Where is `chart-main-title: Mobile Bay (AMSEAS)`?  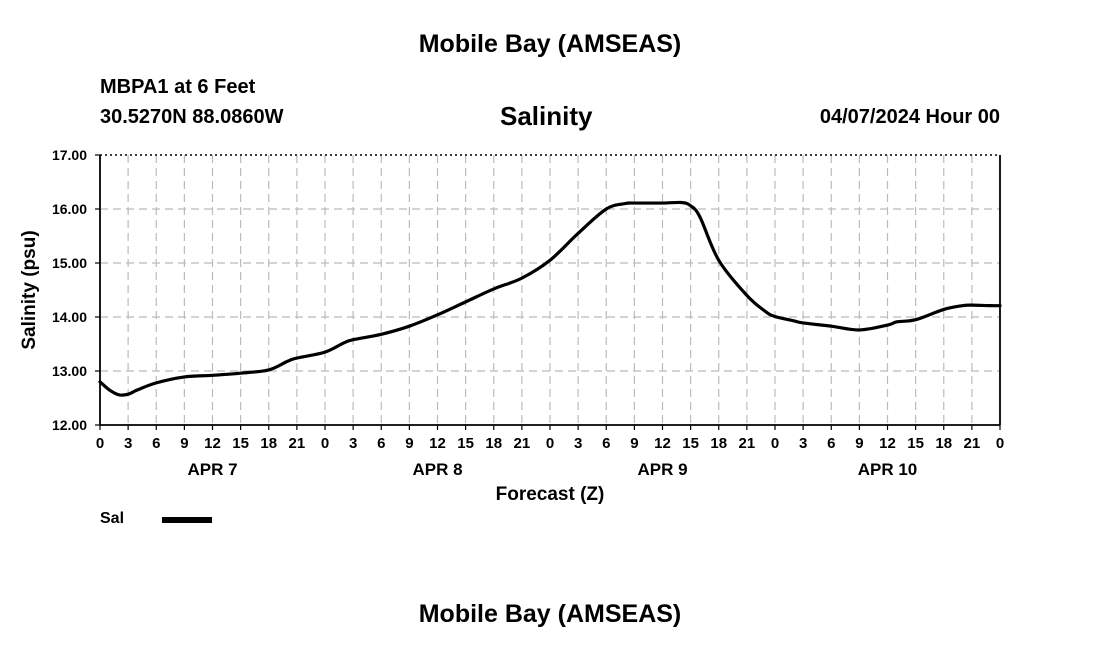 chart-main-title: Mobile Bay (AMSEAS) is located at coordinates (550, 44).